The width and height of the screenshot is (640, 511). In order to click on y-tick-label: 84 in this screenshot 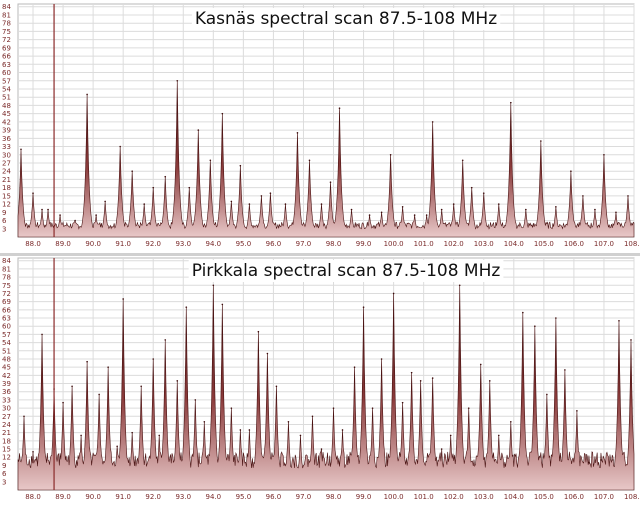, I will do `click(6, 7)`.